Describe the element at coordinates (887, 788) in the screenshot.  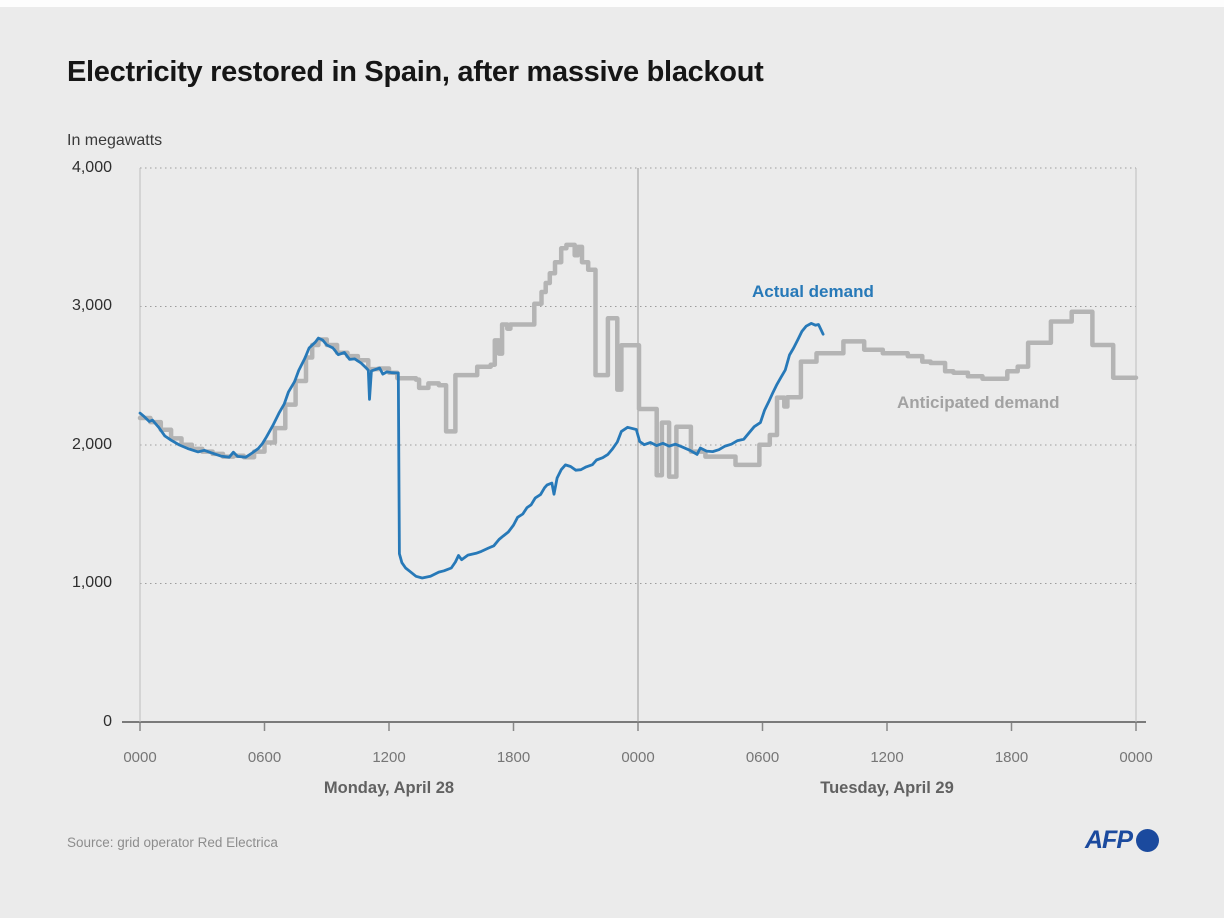
I see `day-label-tuesday: Tuesday, April 29` at that location.